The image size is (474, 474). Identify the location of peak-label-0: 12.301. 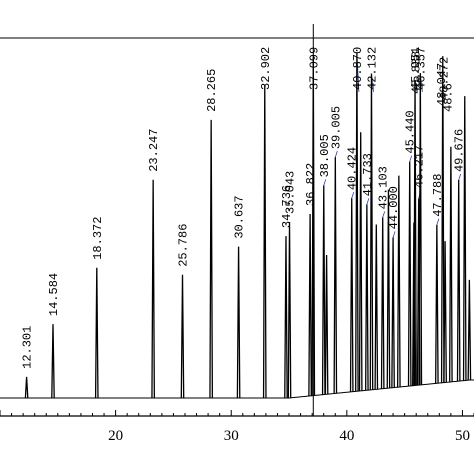
(28, 347).